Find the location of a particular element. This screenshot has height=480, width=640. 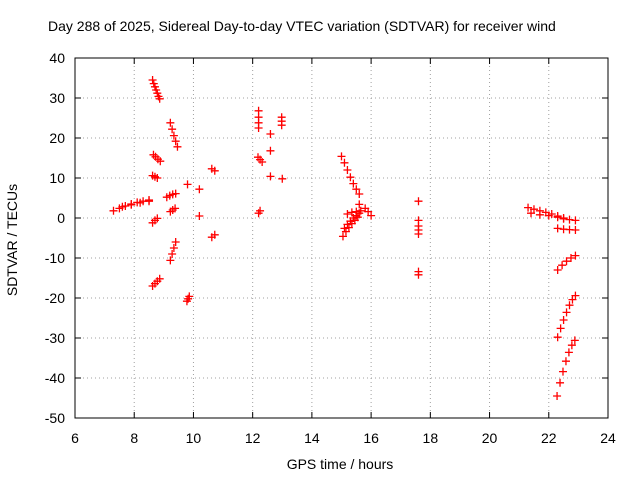

series-s20 is located at coordinates (259, 212).